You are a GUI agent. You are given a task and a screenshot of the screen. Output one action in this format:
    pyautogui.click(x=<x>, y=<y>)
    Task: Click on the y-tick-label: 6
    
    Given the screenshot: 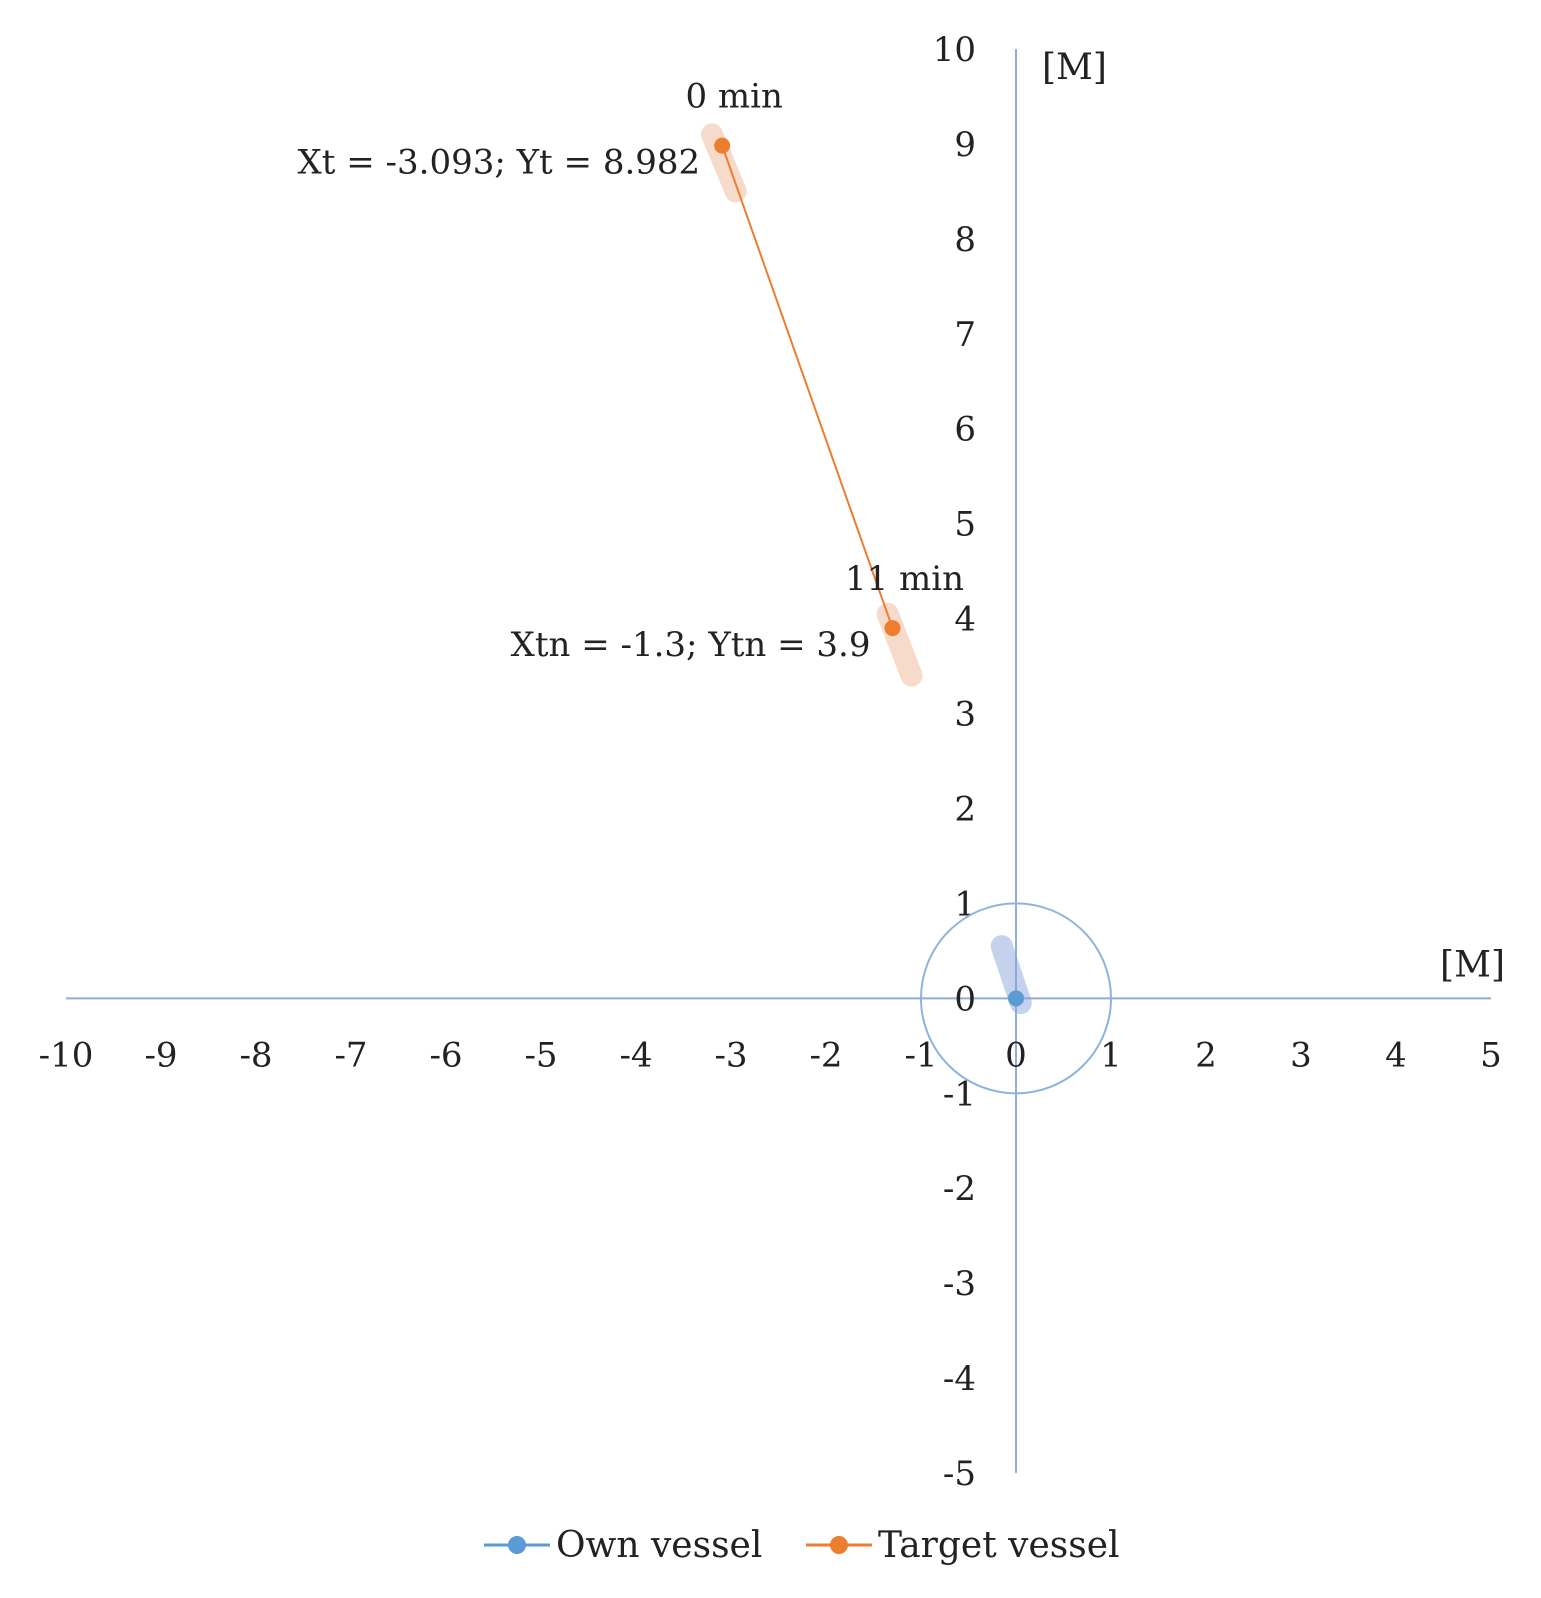 What is the action you would take?
    pyautogui.click(x=965, y=430)
    